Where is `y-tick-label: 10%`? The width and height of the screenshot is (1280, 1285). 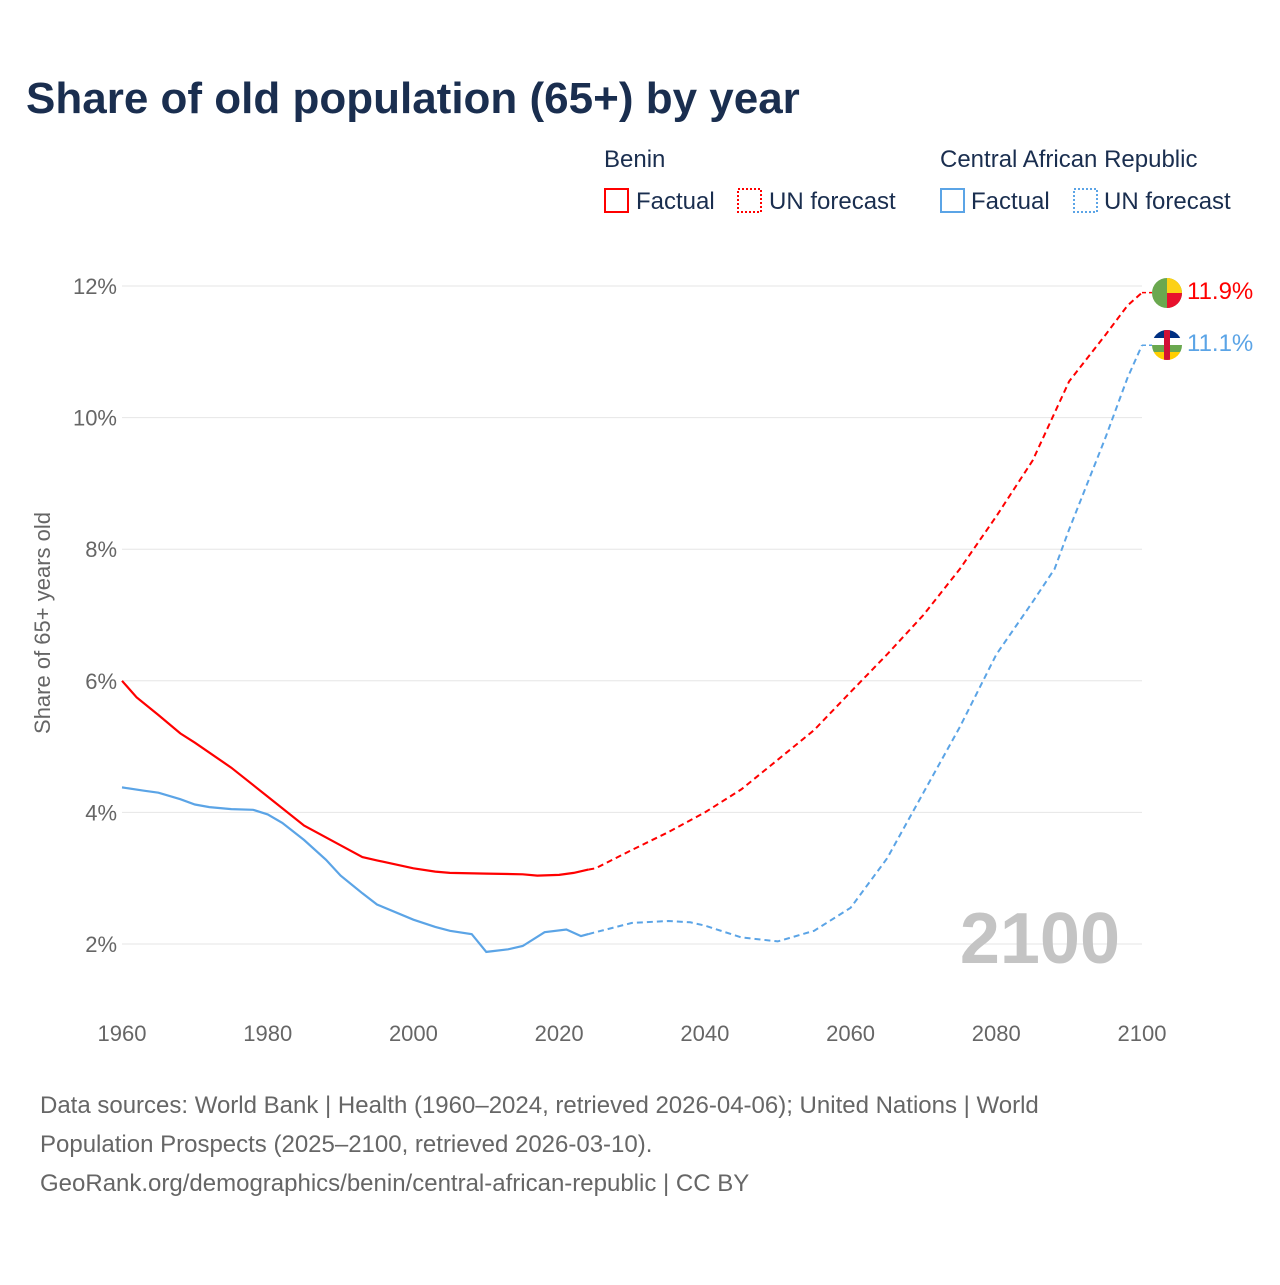 y-tick-label: 10% is located at coordinates (95, 418).